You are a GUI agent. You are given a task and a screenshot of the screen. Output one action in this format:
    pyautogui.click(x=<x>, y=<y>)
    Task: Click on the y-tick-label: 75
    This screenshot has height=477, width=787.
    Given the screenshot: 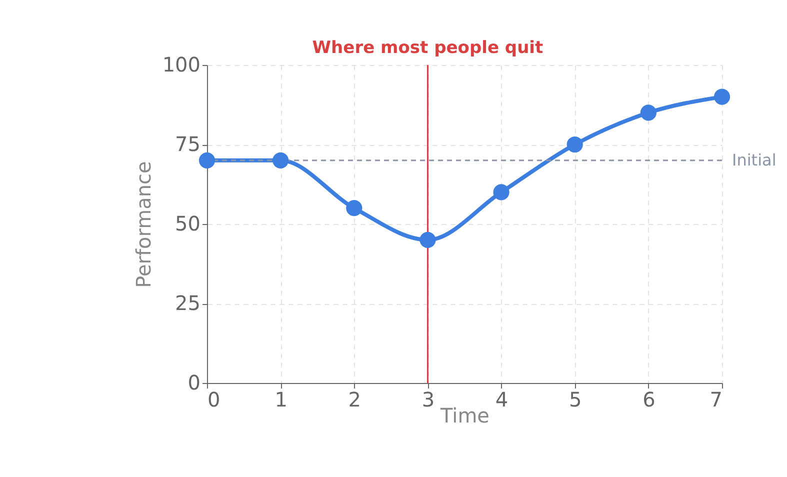 What is the action you would take?
    pyautogui.click(x=187, y=144)
    